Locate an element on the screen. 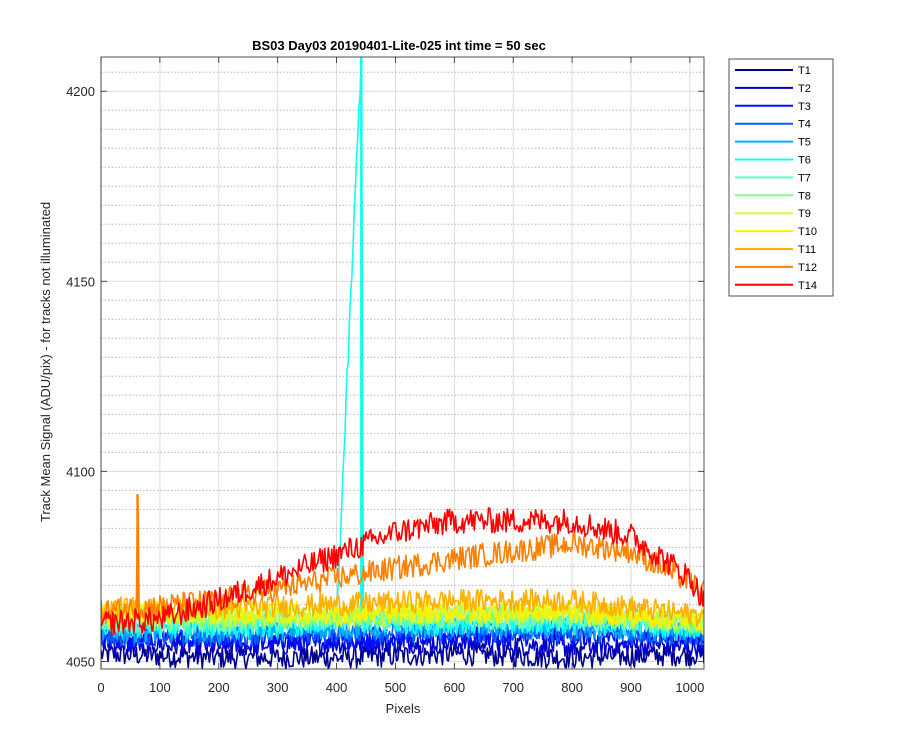  x-tick-label: 1000 is located at coordinates (689, 687).